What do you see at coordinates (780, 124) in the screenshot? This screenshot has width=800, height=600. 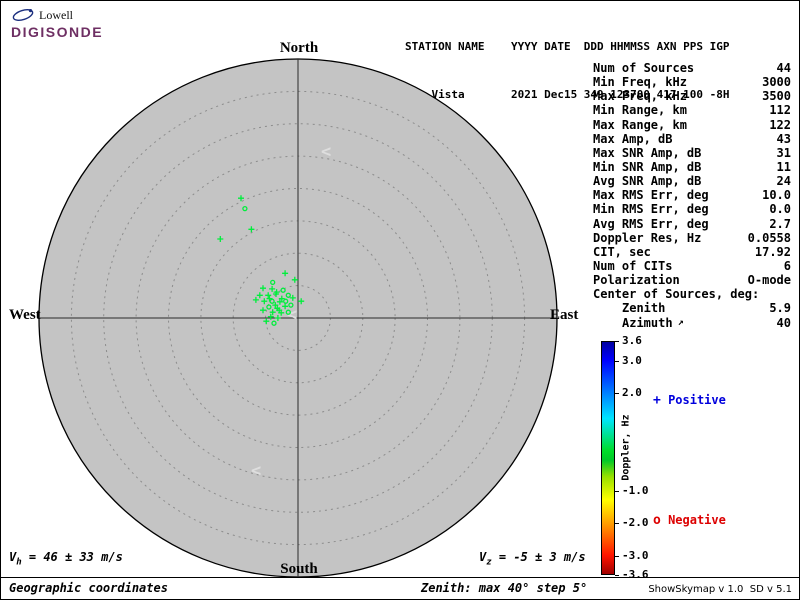 I see `param-value: 122` at bounding box center [780, 124].